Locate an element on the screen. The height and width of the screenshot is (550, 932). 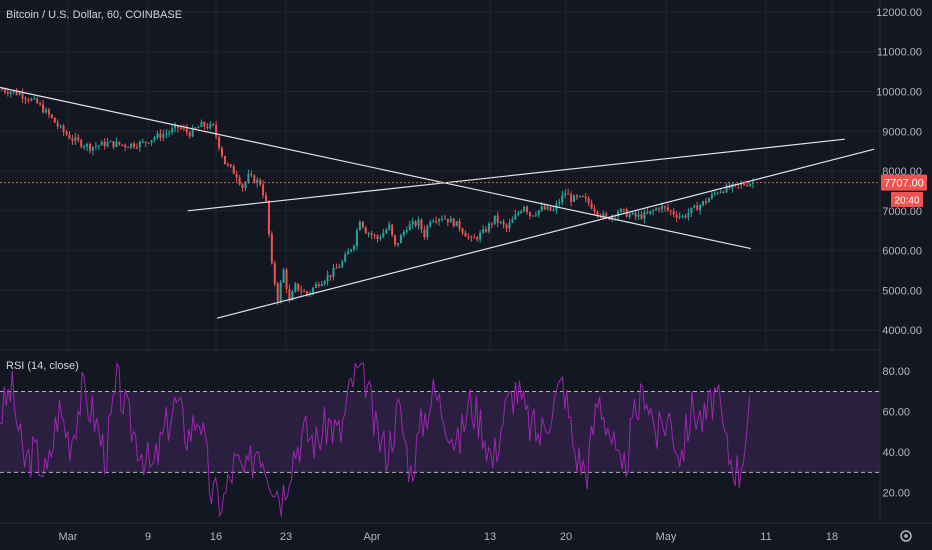
time-tick-label: 11 is located at coordinates (765, 537).